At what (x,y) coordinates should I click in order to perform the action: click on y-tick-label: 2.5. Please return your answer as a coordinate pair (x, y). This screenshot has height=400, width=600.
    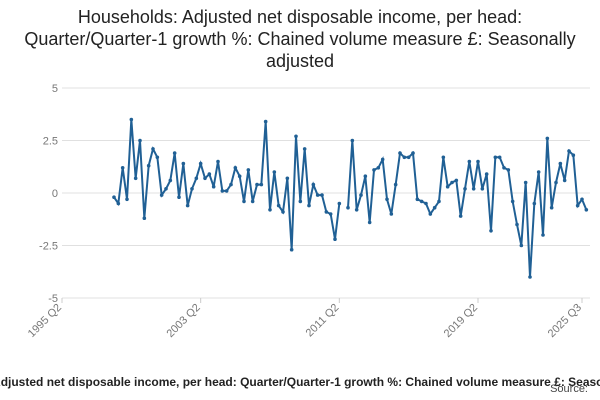
    Looking at the image, I should click on (50, 142).